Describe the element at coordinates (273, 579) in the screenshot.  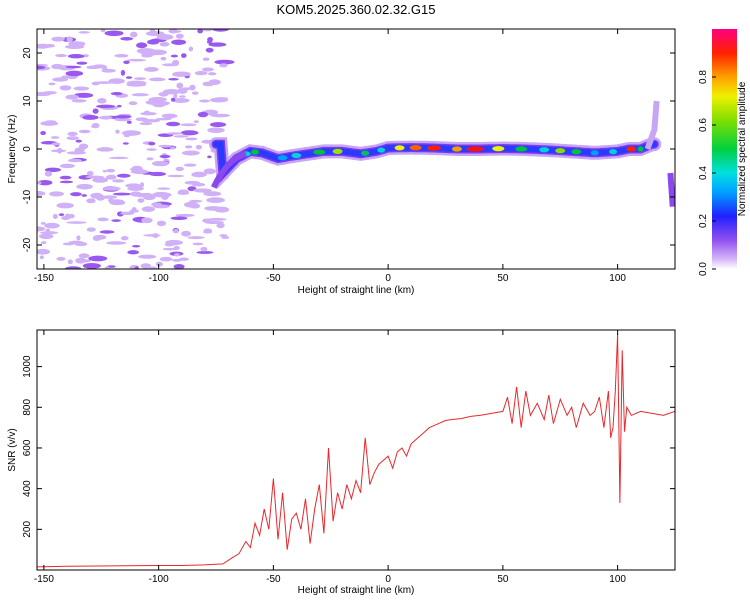
I see `snr-xtick-label: -50` at that location.